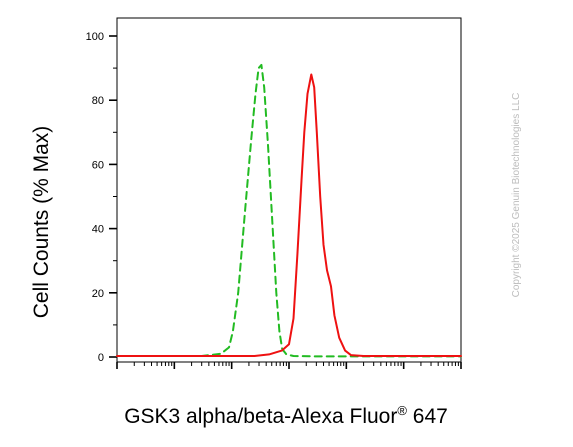  I want to click on x-axis, so click(289, 365).